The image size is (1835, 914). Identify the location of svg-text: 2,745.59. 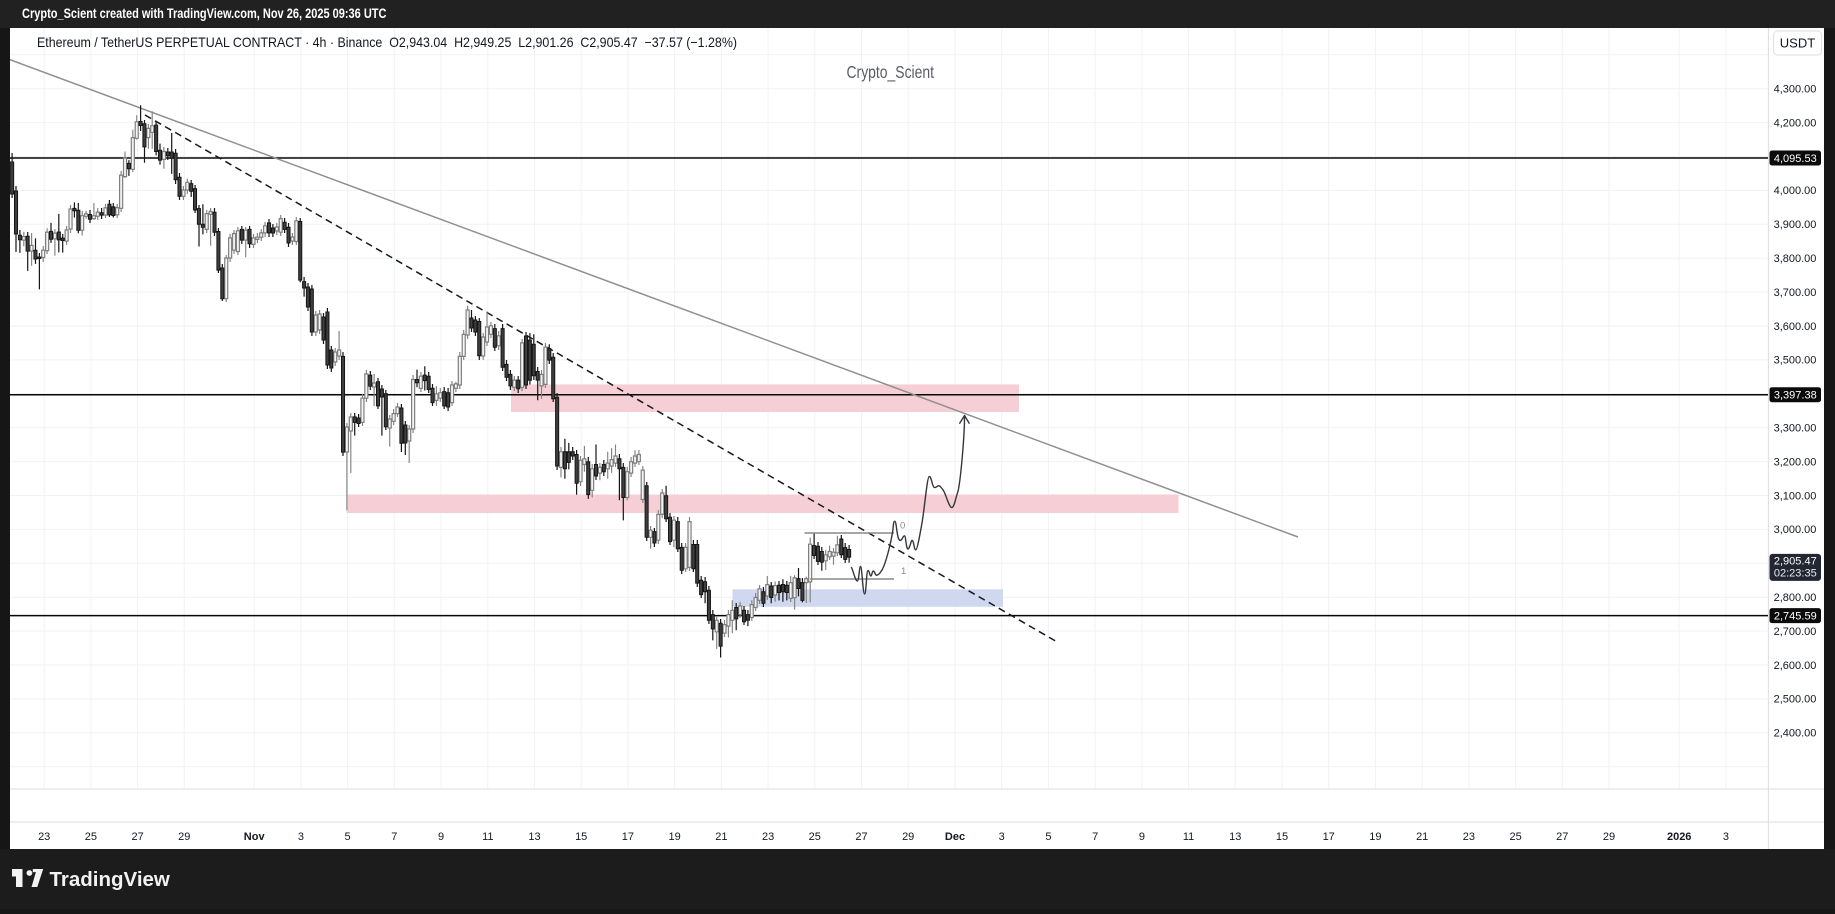
(1795, 616).